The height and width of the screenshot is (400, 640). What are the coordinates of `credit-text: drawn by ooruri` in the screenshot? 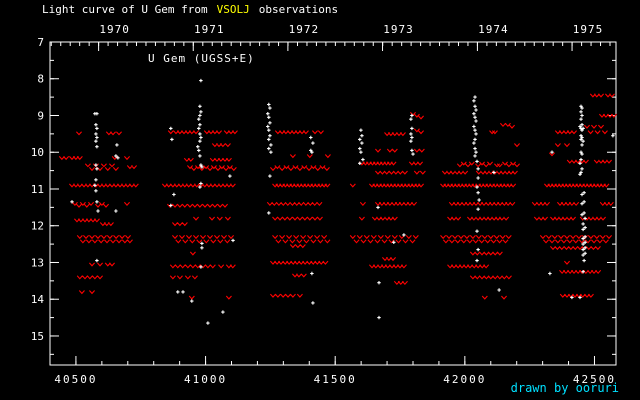 It's located at (564, 388).